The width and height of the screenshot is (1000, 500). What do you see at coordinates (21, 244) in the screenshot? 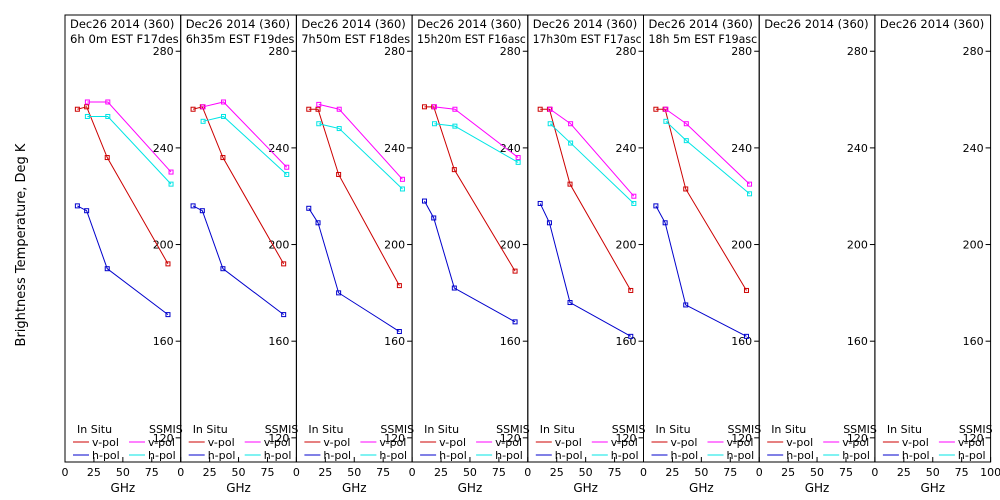
I see `y-axis-label: Brightness Temperature, Deg K` at bounding box center [21, 244].